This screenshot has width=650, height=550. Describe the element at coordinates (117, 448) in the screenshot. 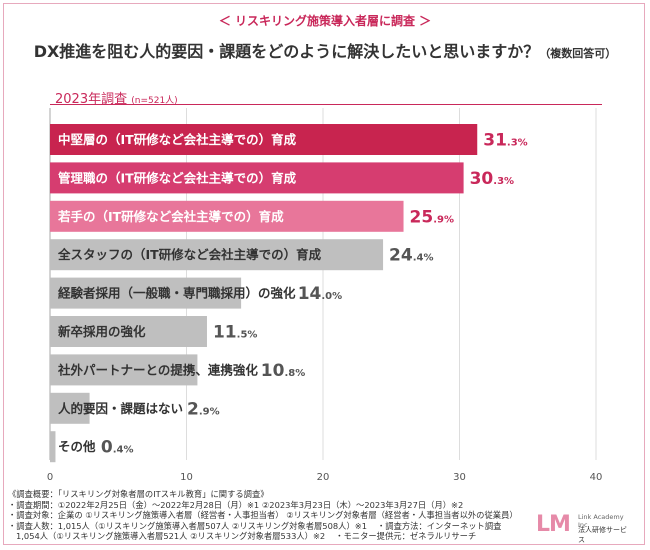

I see `value-label: 0.4%` at that location.